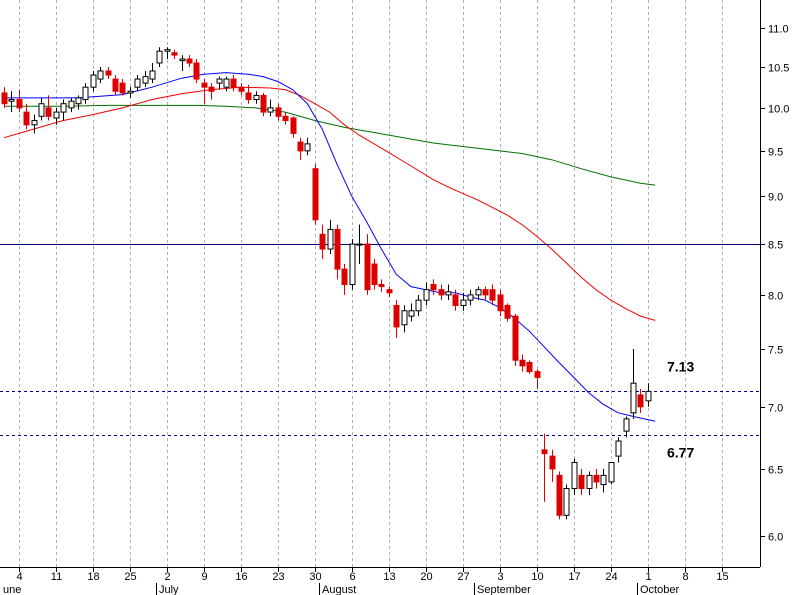  I want to click on x-tick-label: 6, so click(352, 577).